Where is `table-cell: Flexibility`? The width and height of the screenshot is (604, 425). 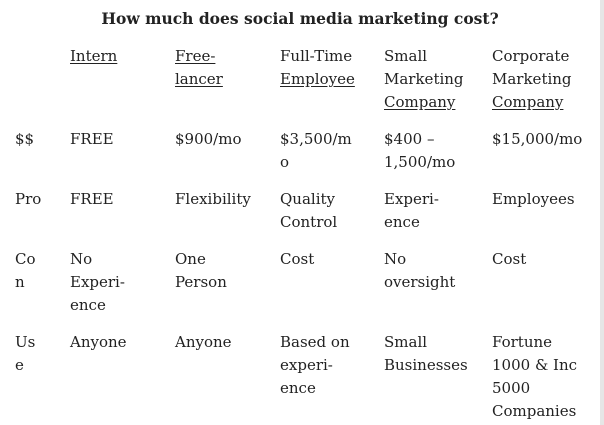
table-cell: Flexibility is located at coordinates (213, 199).